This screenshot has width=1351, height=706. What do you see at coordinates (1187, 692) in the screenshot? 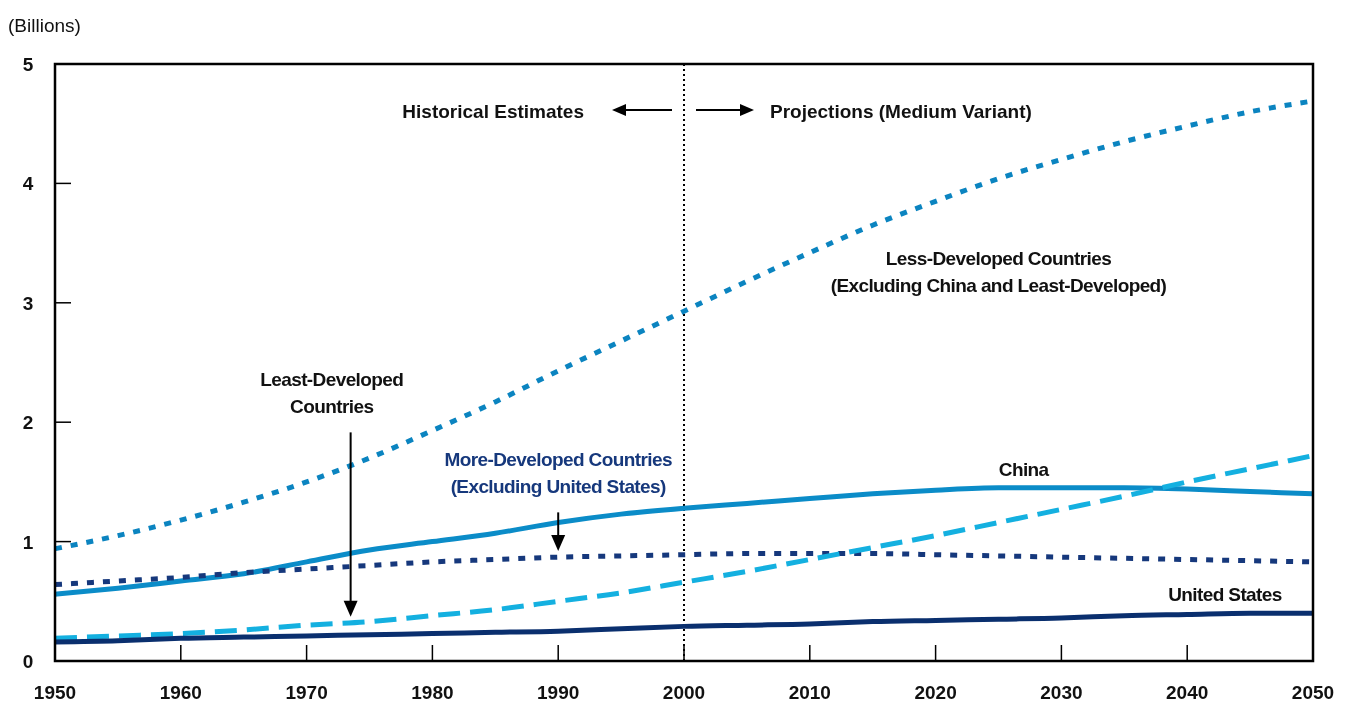
I see `x-tick-label: 2040` at bounding box center [1187, 692].